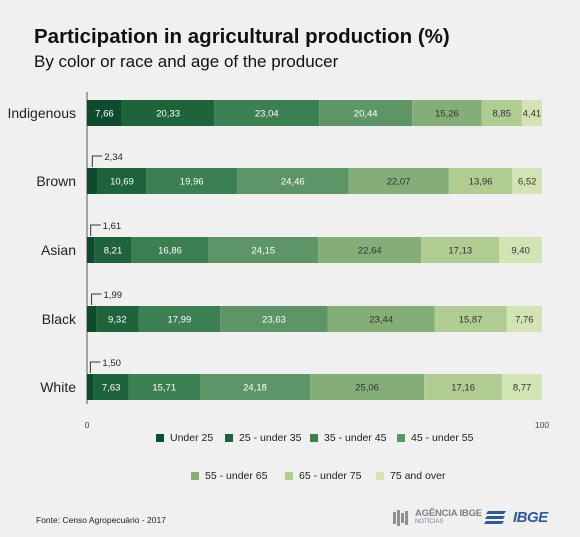 The image size is (580, 537). I want to click on x-tick-label: 0, so click(87, 425).